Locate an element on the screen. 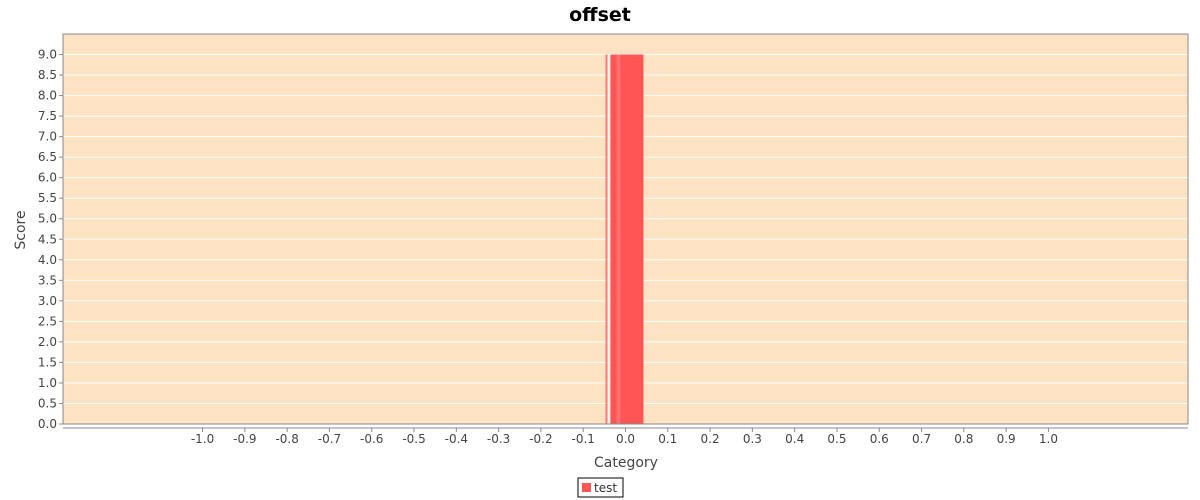 The image size is (1200, 500). chart-title: offset is located at coordinates (600, 15).